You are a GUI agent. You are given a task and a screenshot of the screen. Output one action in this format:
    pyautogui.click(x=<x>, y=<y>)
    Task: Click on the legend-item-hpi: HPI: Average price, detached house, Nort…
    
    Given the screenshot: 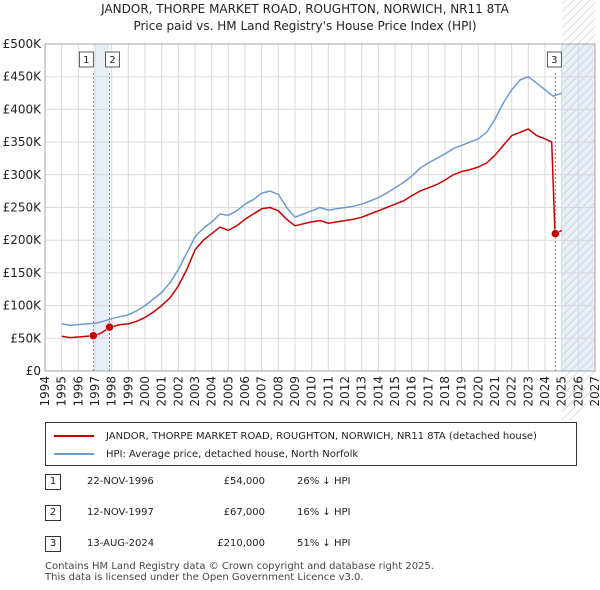 What is the action you would take?
    pyautogui.click(x=206, y=454)
    